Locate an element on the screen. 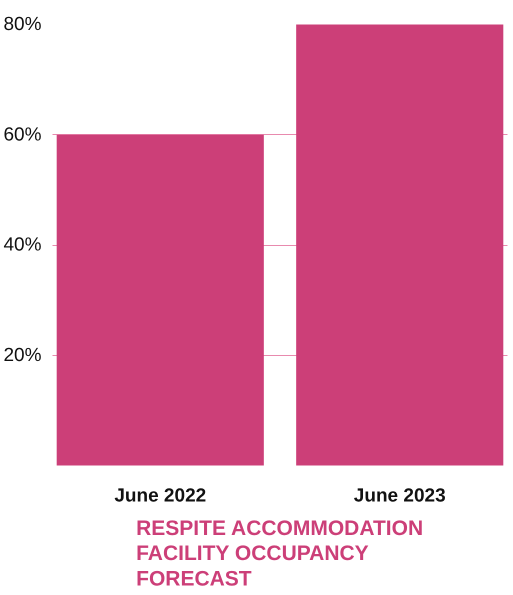  y-tick-label: 80% is located at coordinates (22, 24).